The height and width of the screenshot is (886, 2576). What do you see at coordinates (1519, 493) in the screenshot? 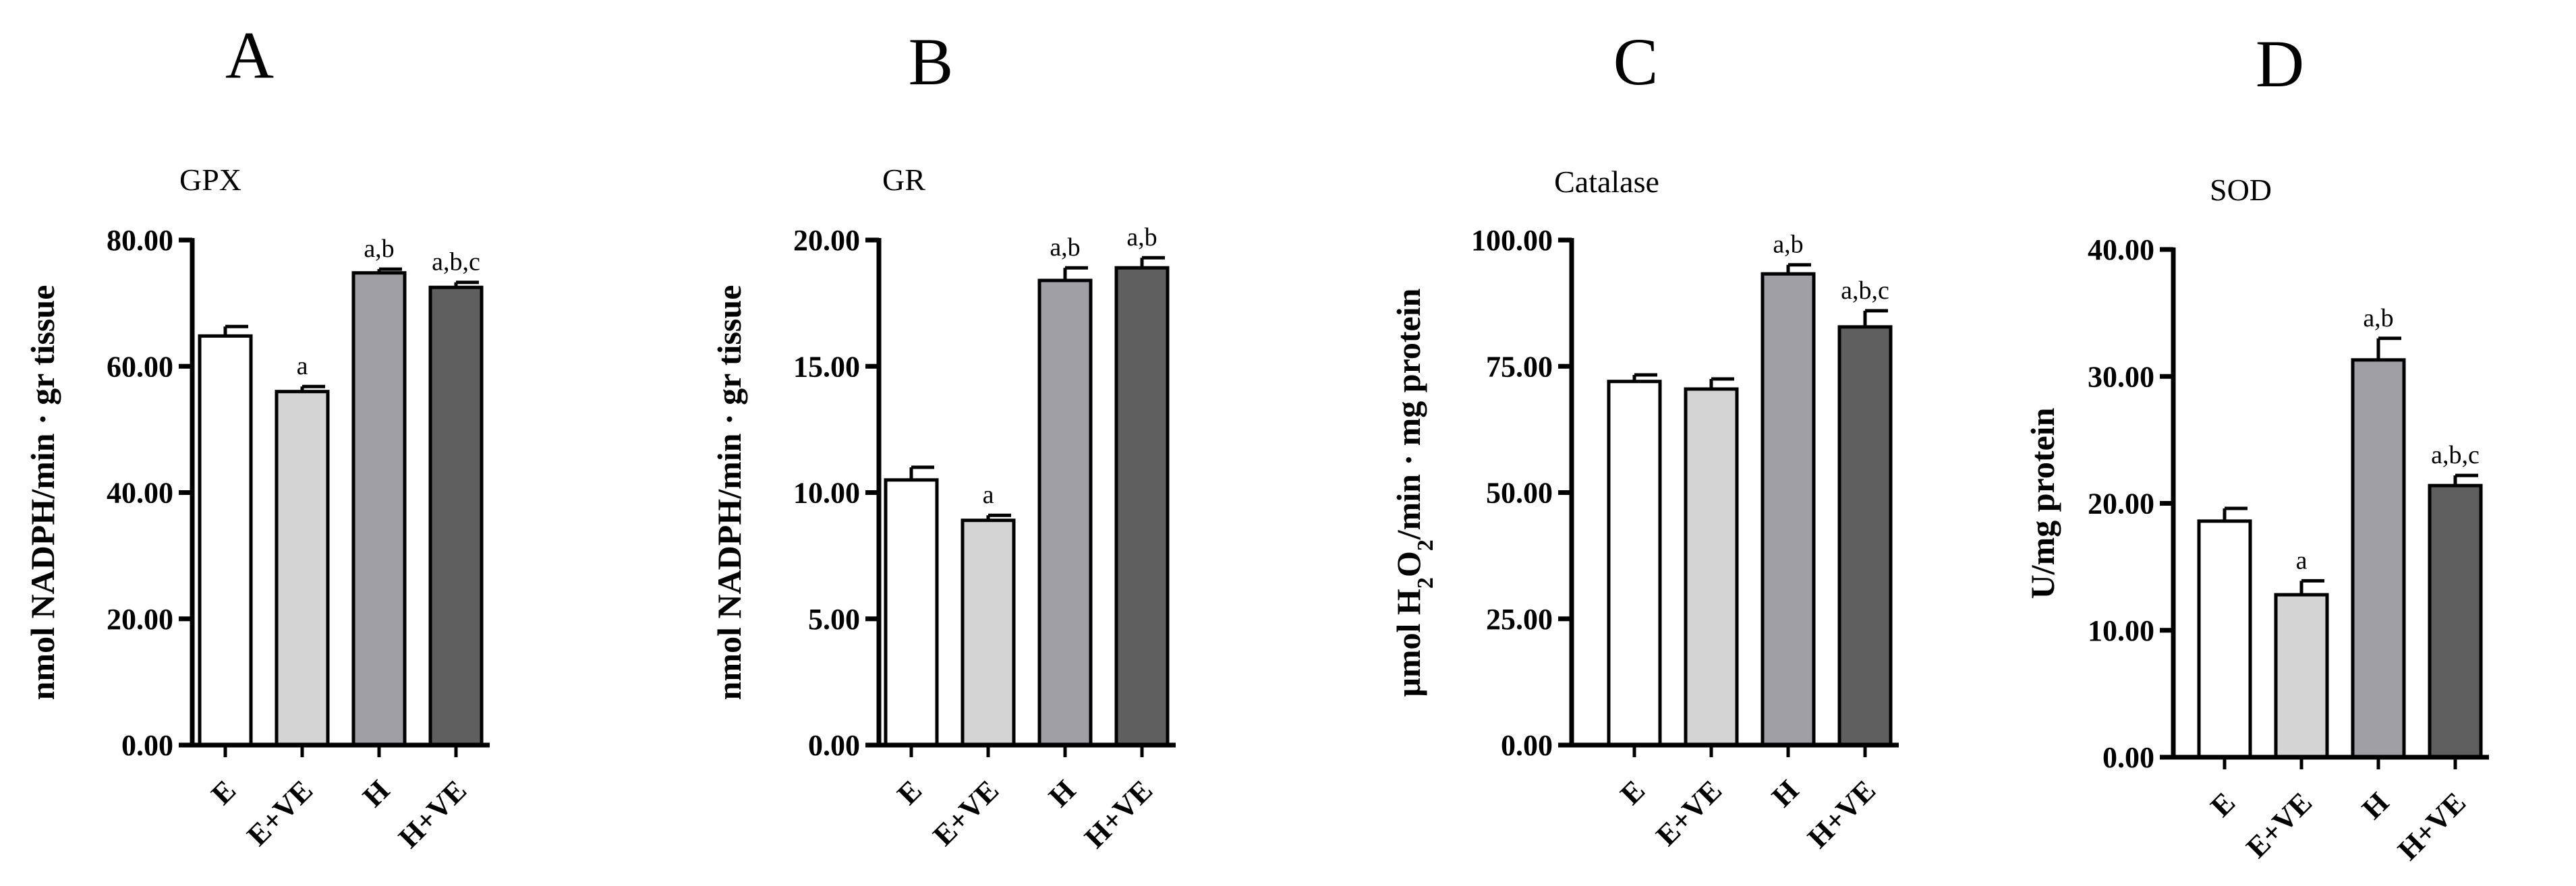
I see `y-tick-label: 50.00` at bounding box center [1519, 493].